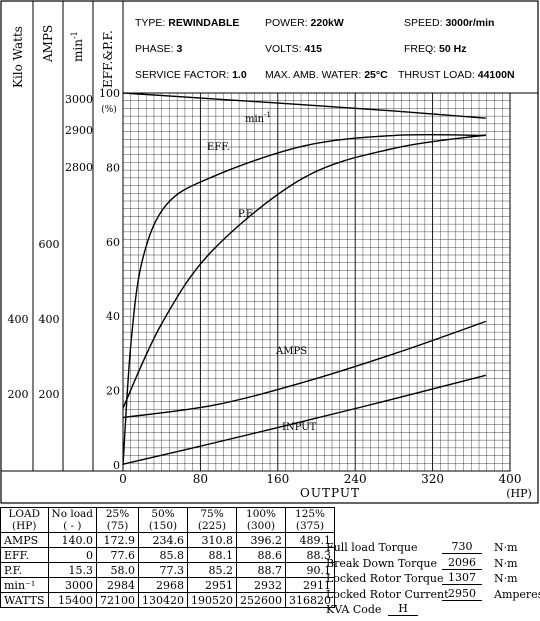 The height and width of the screenshot is (621, 540). Describe the element at coordinates (113, 167) in the screenshot. I see `eff-pf-tick-label: 80` at that location.